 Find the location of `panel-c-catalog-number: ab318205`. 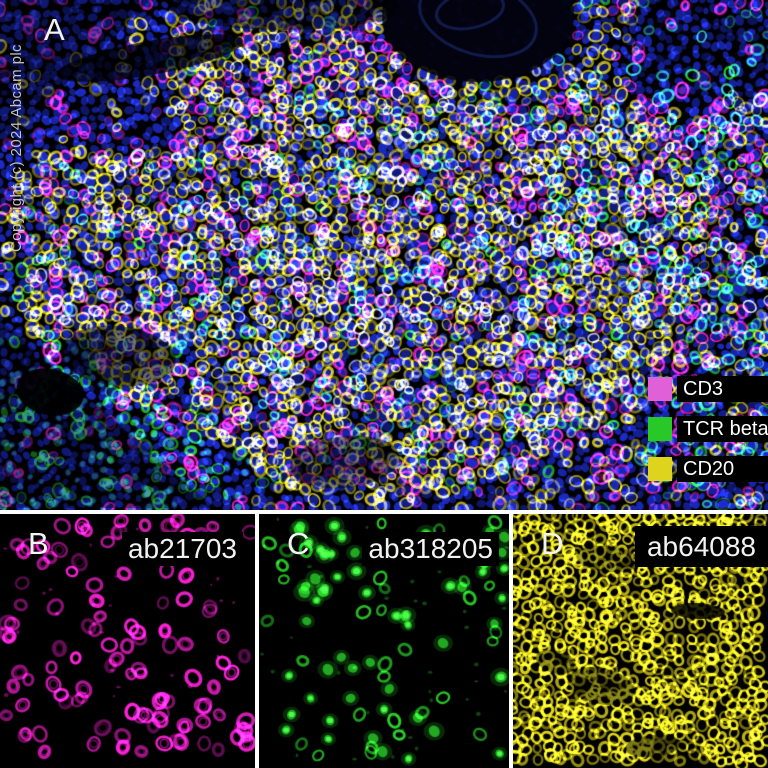

panel-c-catalog-number: ab318205 is located at coordinates (430, 549).